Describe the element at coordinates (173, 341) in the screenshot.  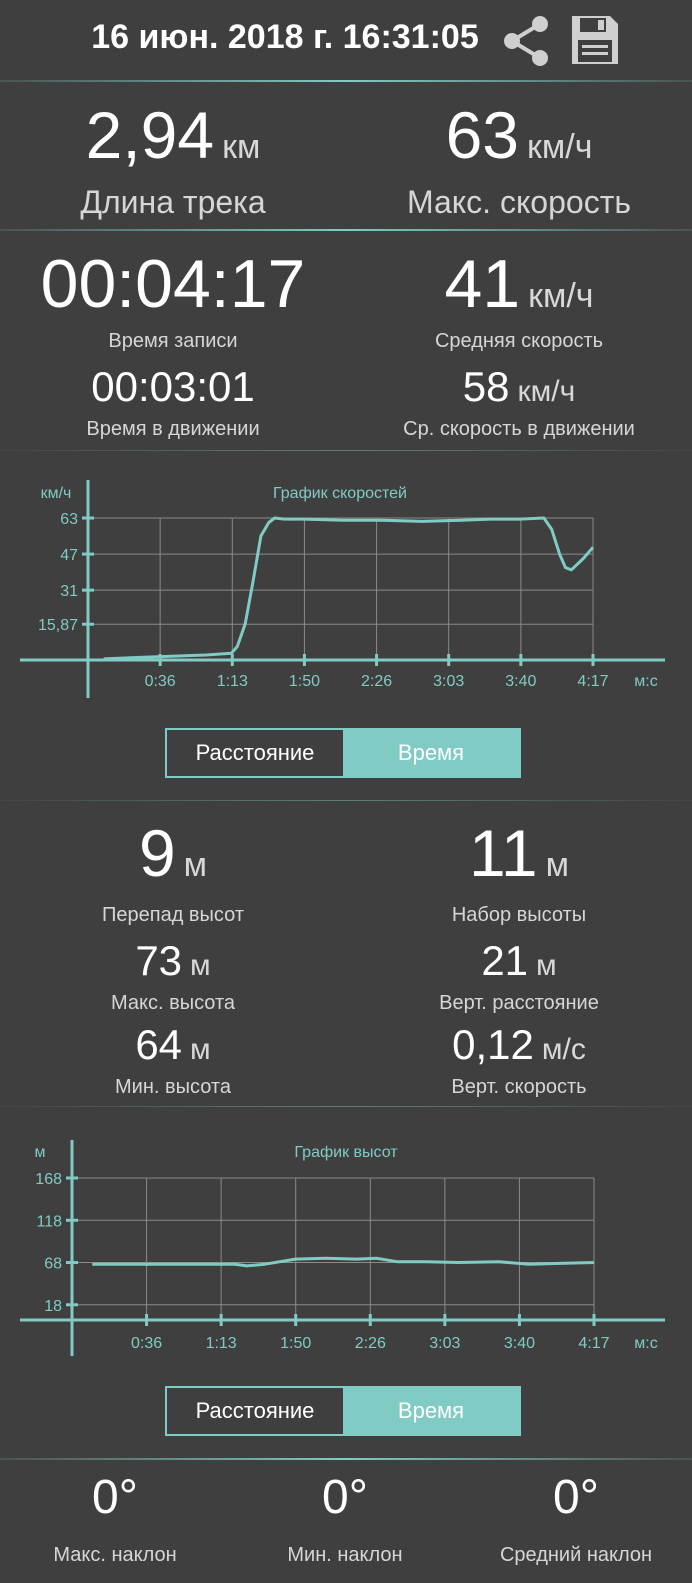
I see `record-time-label: Время записи` at that location.